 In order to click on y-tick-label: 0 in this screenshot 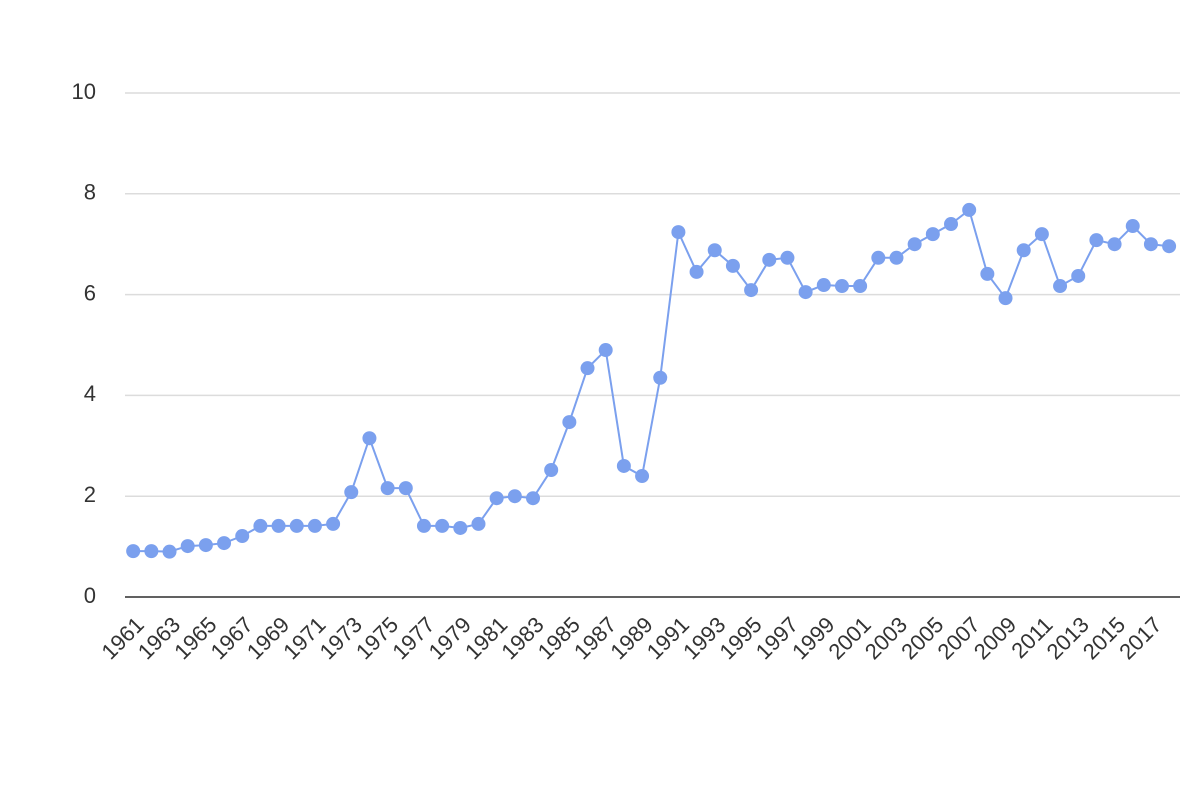, I will do `click(90, 595)`.